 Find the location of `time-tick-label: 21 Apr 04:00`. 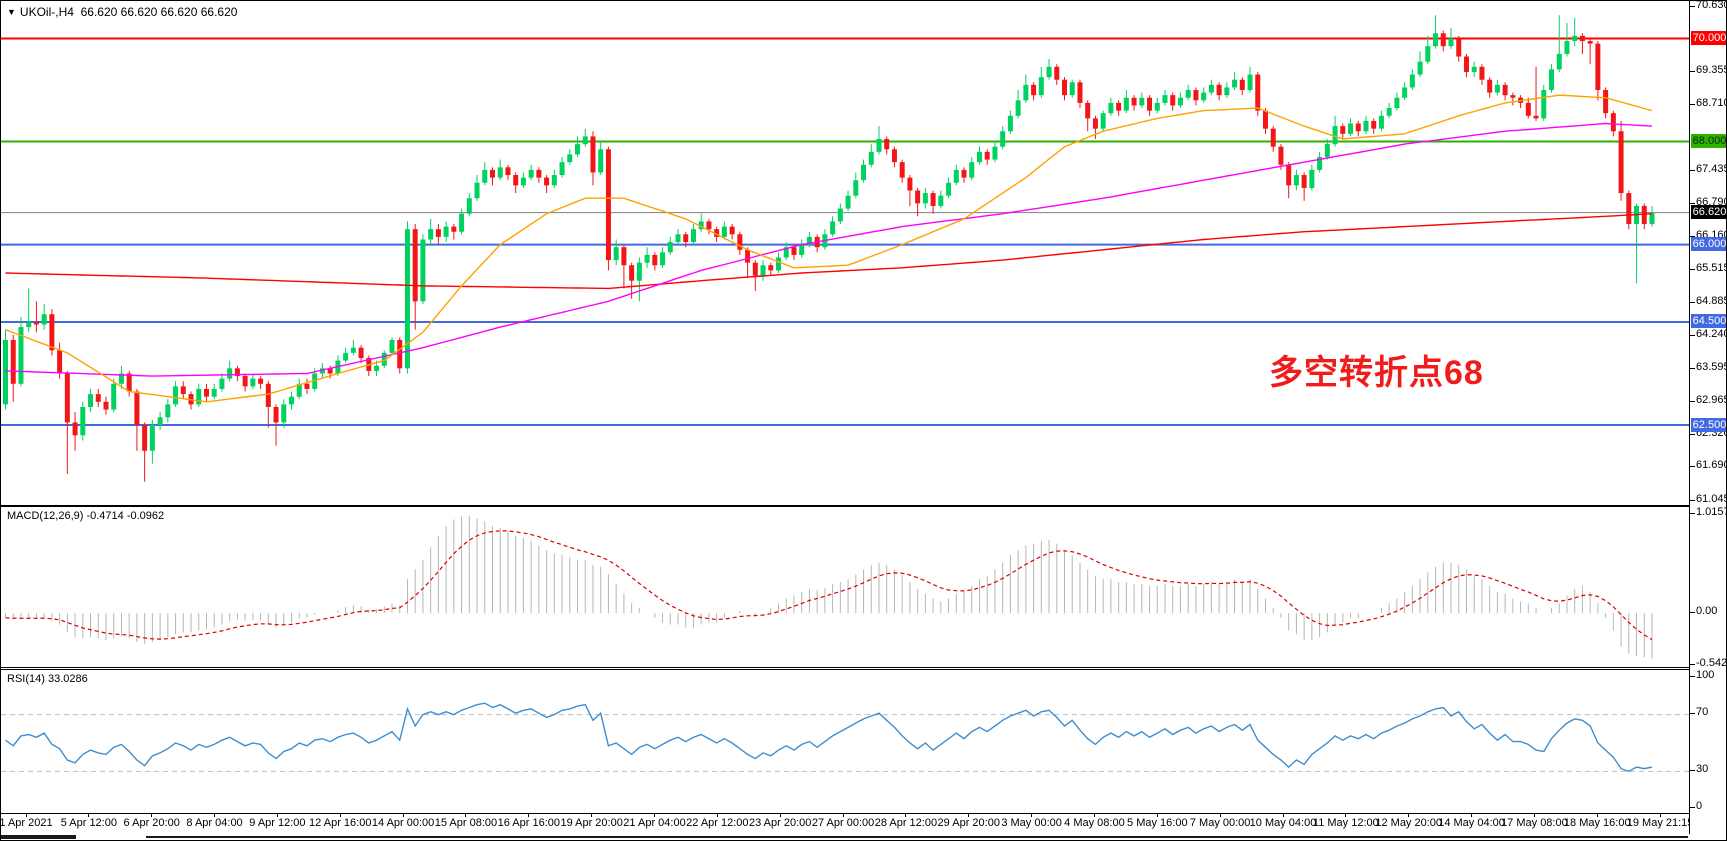

time-tick-label: 21 Apr 04:00 is located at coordinates (654, 823).